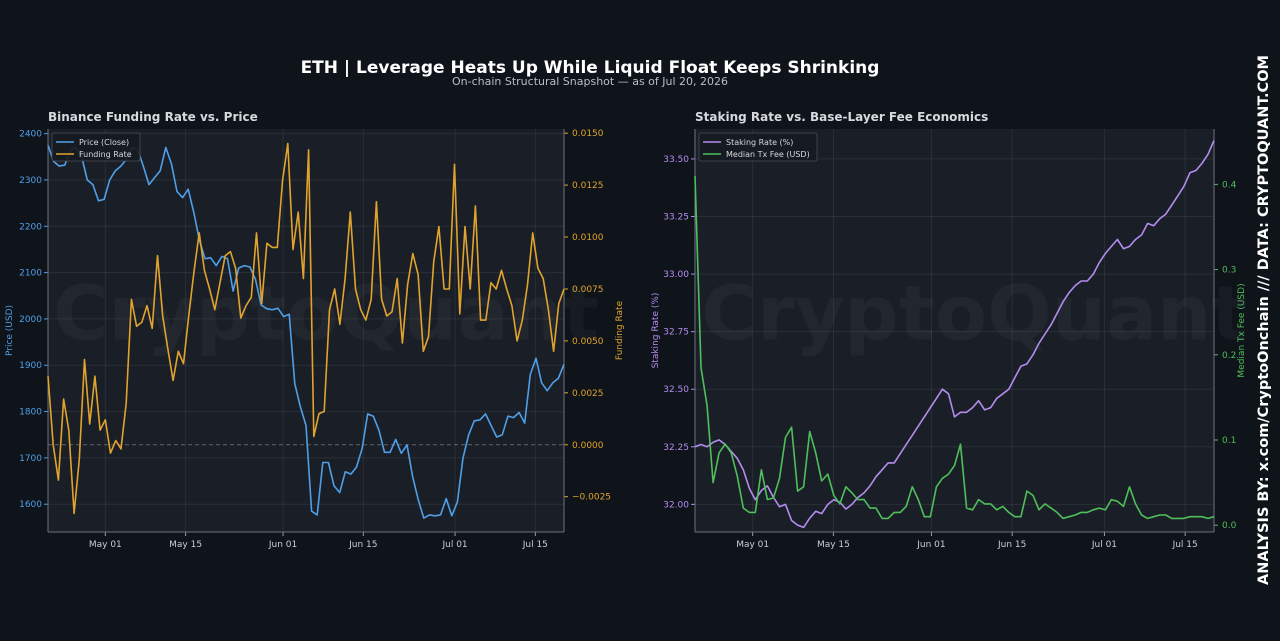 This screenshot has height=641, width=1280. What do you see at coordinates (676, 160) in the screenshot?
I see `y-left-tick-label: 33.50` at bounding box center [676, 160].